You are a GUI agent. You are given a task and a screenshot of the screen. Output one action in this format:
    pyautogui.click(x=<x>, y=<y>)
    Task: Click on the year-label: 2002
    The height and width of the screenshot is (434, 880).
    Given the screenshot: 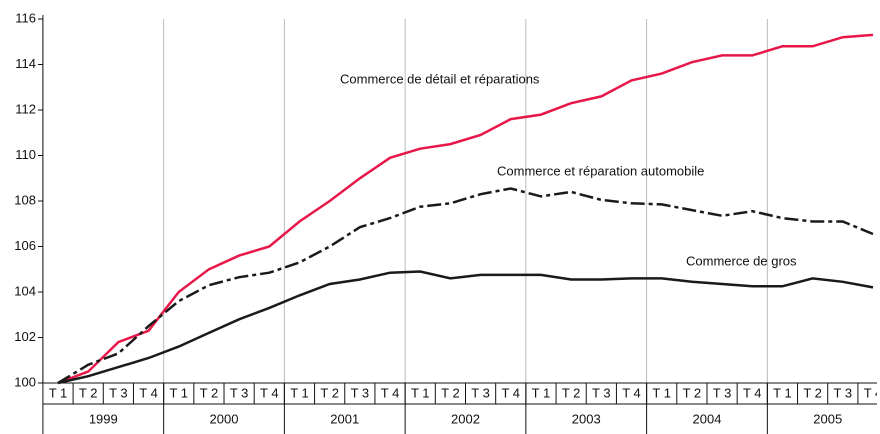 What is the action you would take?
    pyautogui.click(x=465, y=418)
    